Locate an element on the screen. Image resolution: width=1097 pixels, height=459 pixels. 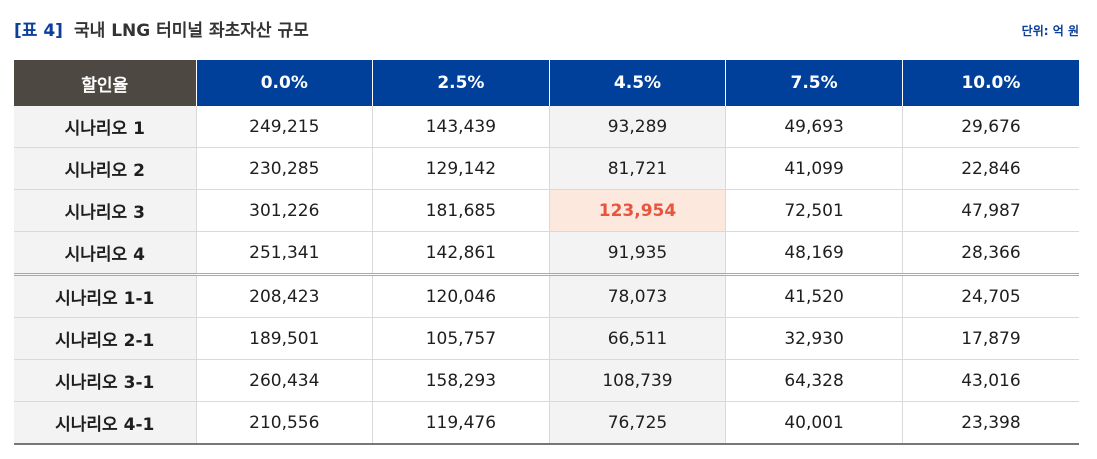
row-label: 시나리오 1 is located at coordinates (105, 127).